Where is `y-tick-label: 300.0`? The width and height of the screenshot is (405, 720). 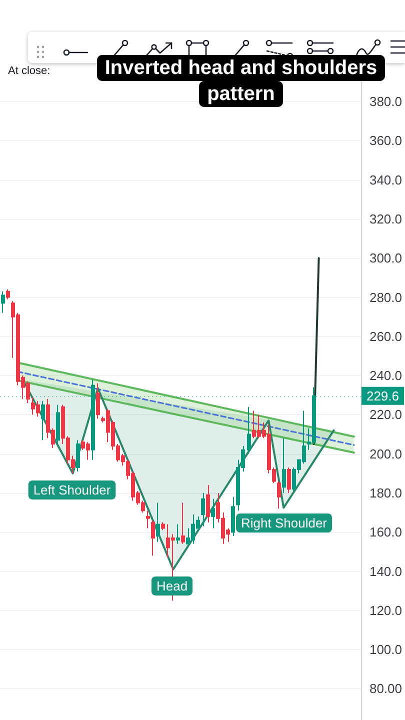
y-tick-label: 300.0 is located at coordinates (385, 258).